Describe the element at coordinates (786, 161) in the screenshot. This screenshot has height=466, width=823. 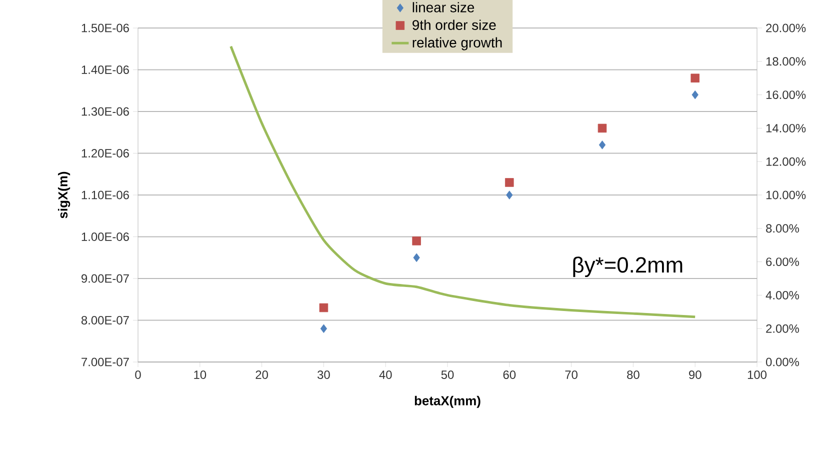
I see `y2-tick-label: 12.00%` at that location.